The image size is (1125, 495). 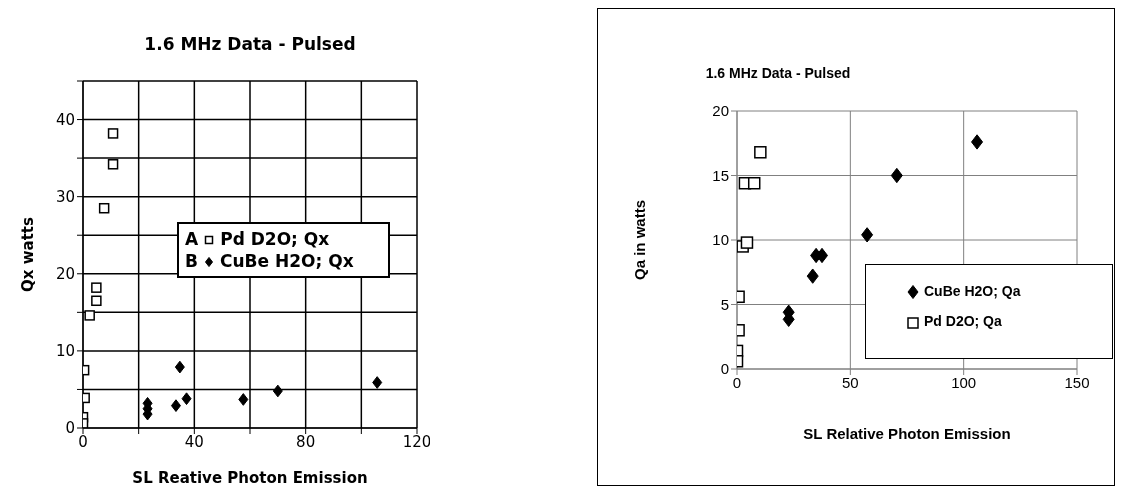 What do you see at coordinates (972, 291) in the screenshot?
I see `legend-label: CuBe H2O; Qa` at bounding box center [972, 291].